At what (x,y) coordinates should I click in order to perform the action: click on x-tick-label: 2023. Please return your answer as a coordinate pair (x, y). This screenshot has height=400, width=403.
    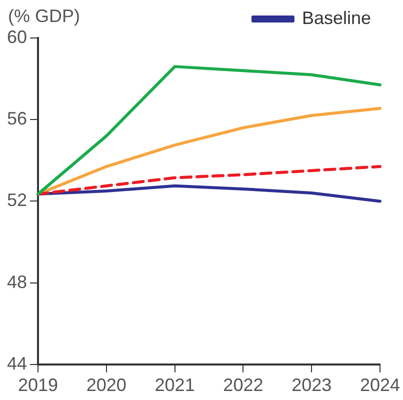
    Looking at the image, I should click on (312, 385).